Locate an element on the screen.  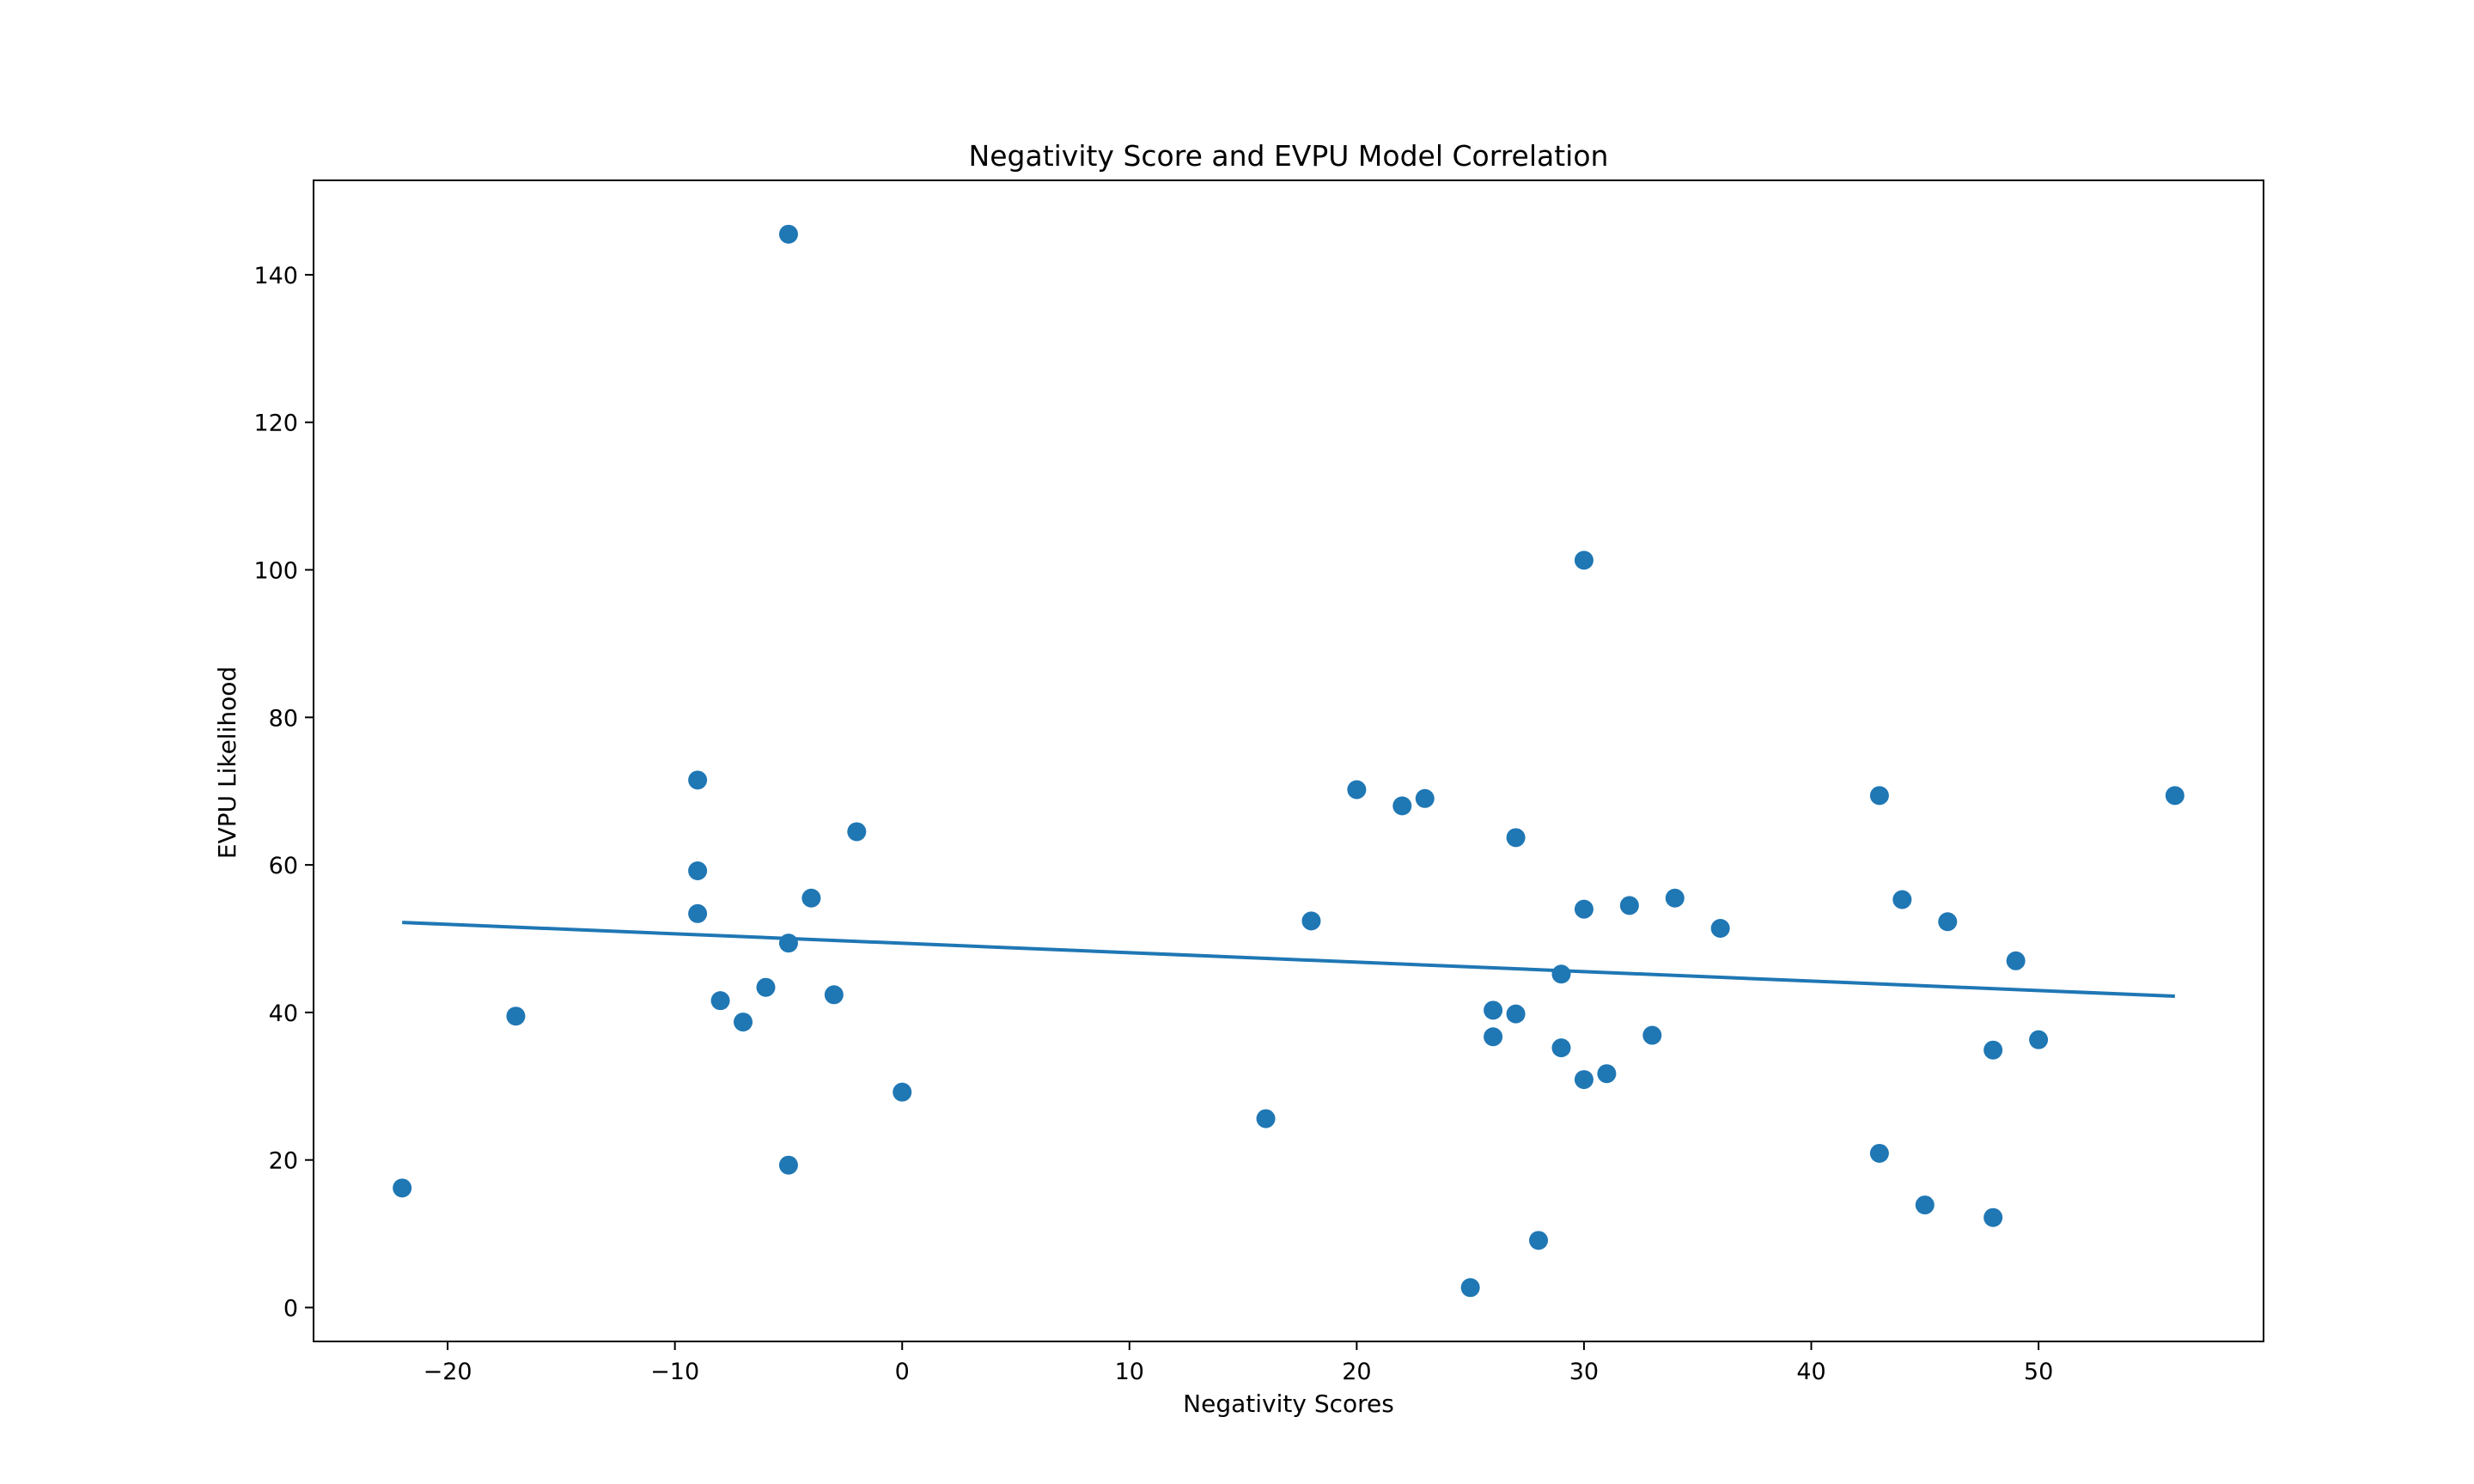
y-tick-label: 100 is located at coordinates (275, 571).